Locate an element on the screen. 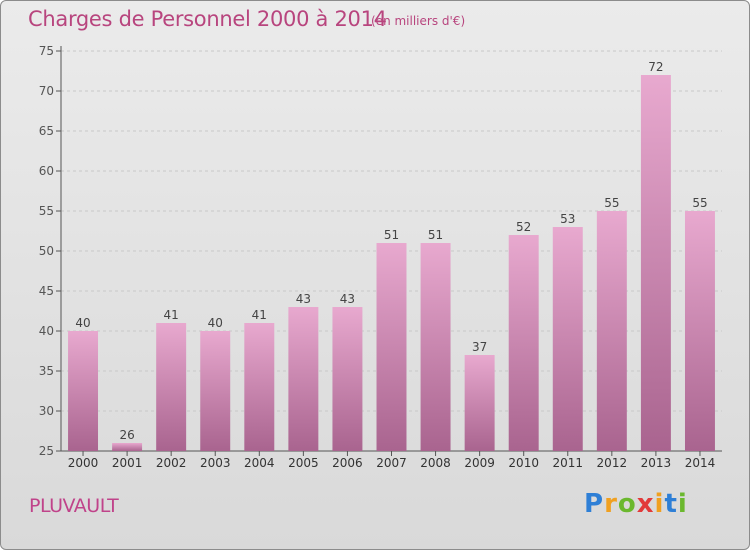 The width and height of the screenshot is (750, 550). logo-letter: r is located at coordinates (611, 504).